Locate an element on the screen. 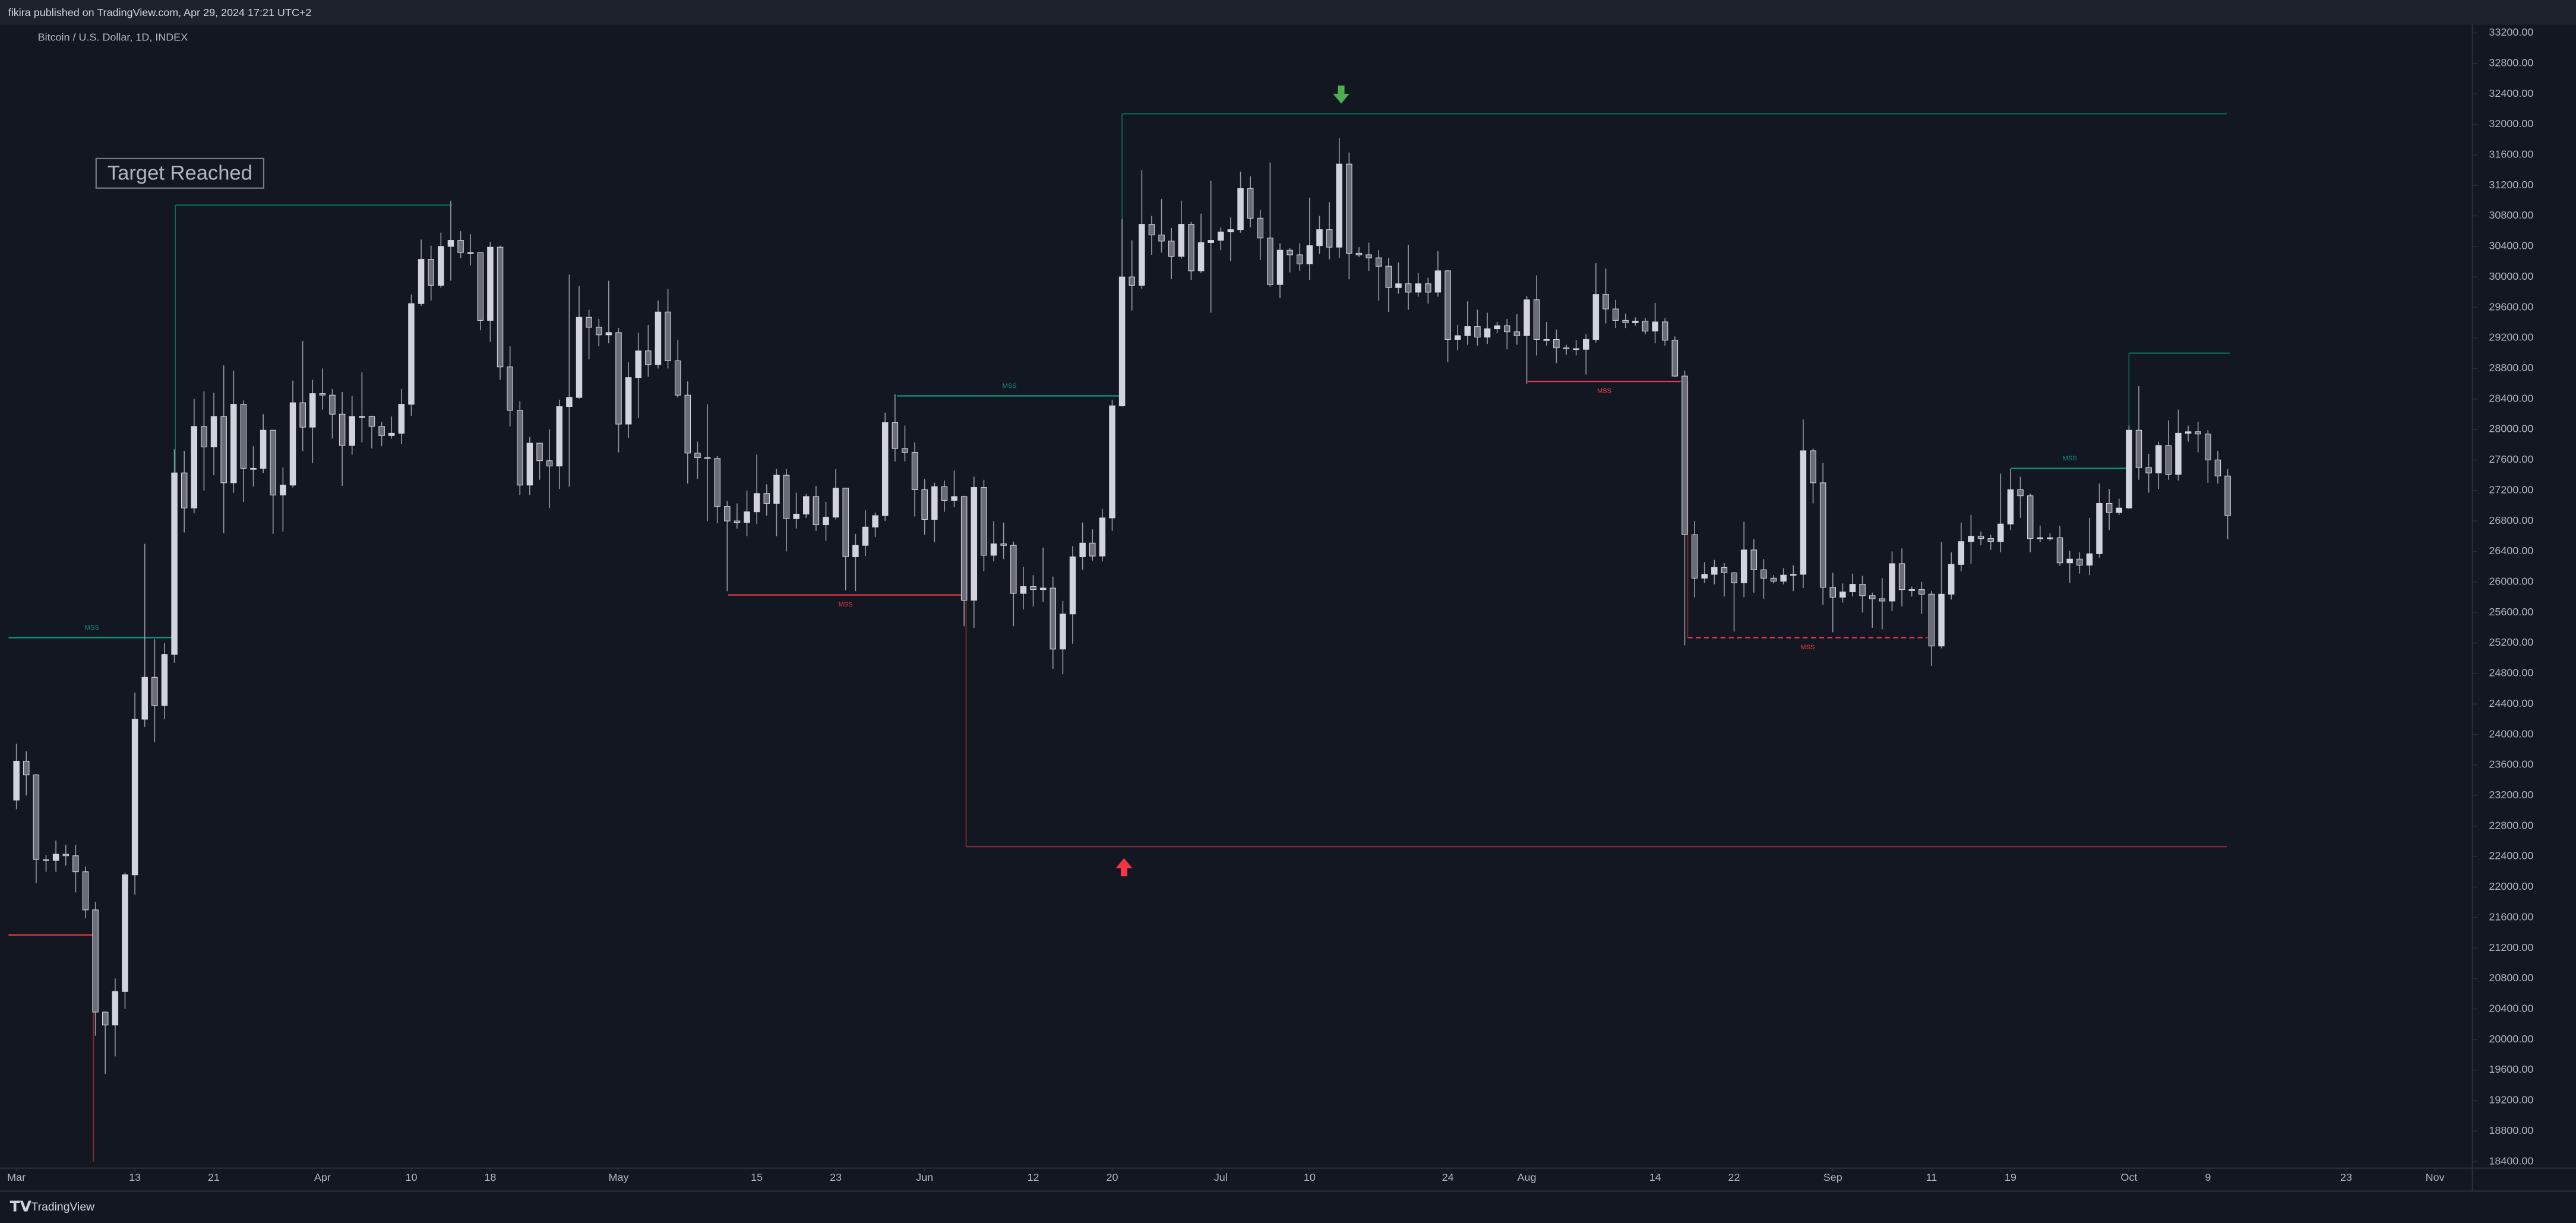  y-tick-label: 22400.00 is located at coordinates (2511, 856).